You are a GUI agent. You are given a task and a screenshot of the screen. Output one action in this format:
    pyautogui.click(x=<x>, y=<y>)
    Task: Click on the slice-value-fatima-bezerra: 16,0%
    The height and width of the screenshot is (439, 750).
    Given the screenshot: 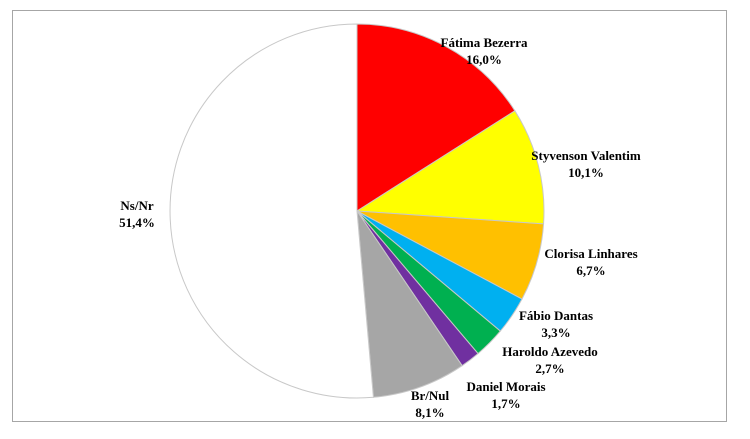 What is the action you would take?
    pyautogui.click(x=484, y=59)
    